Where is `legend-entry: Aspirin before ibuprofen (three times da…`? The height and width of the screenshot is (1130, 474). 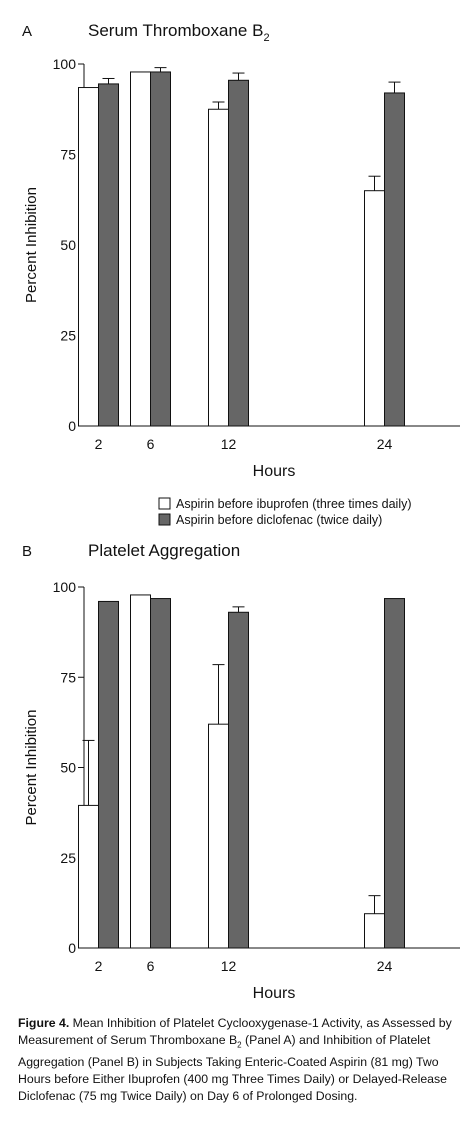
legend-entry: Aspirin before ibuprofen (three times da… is located at coordinates (294, 504).